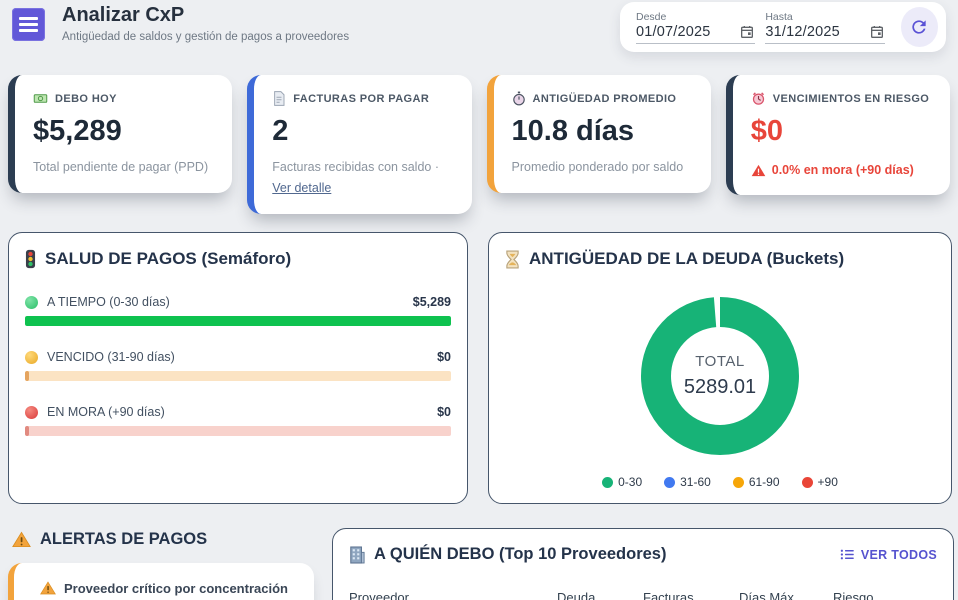 The width and height of the screenshot is (958, 600). Describe the element at coordinates (279, 98) in the screenshot. I see `invoice-icon` at that location.